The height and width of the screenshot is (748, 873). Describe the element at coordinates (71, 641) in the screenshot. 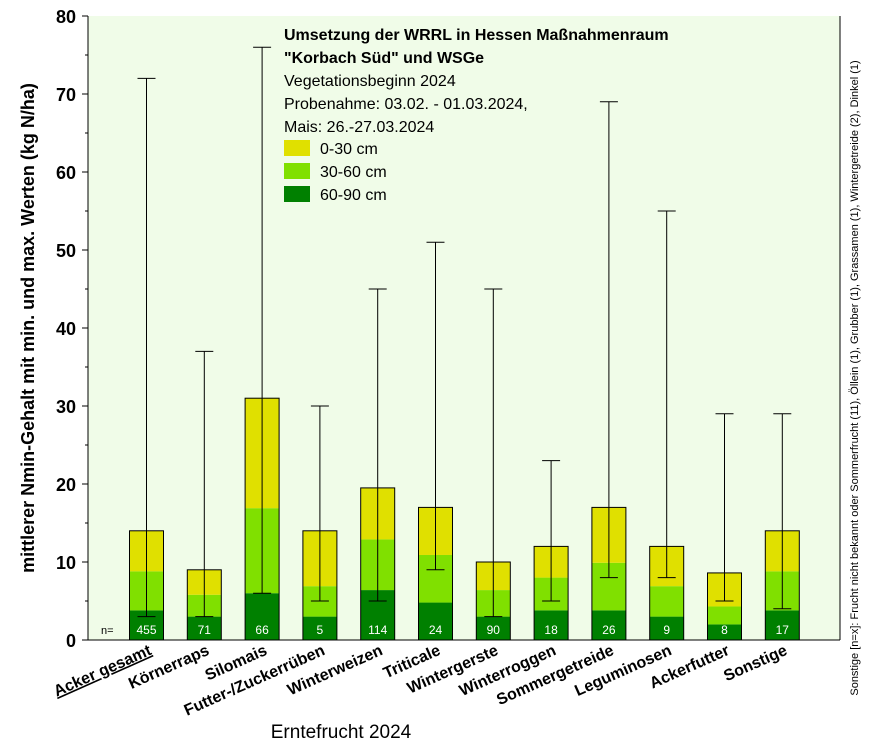

I see `y-tick-label: 0` at that location.